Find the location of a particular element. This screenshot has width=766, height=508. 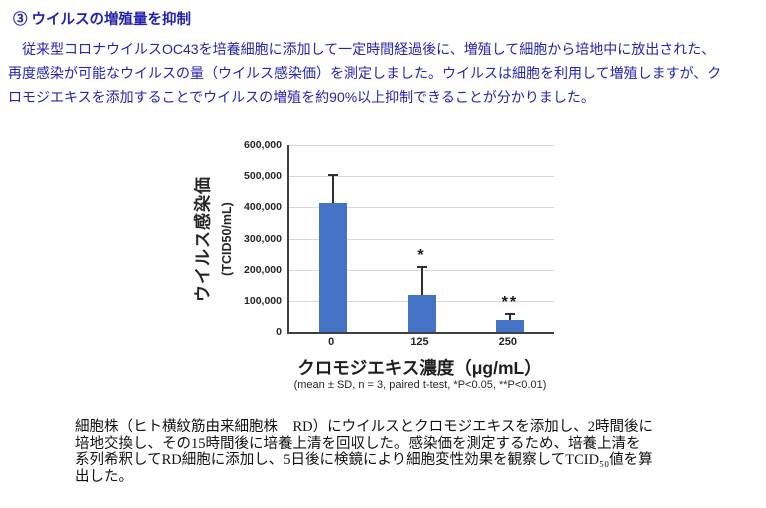

x-axis-ticks: 0 125 250 is located at coordinates (419, 344).